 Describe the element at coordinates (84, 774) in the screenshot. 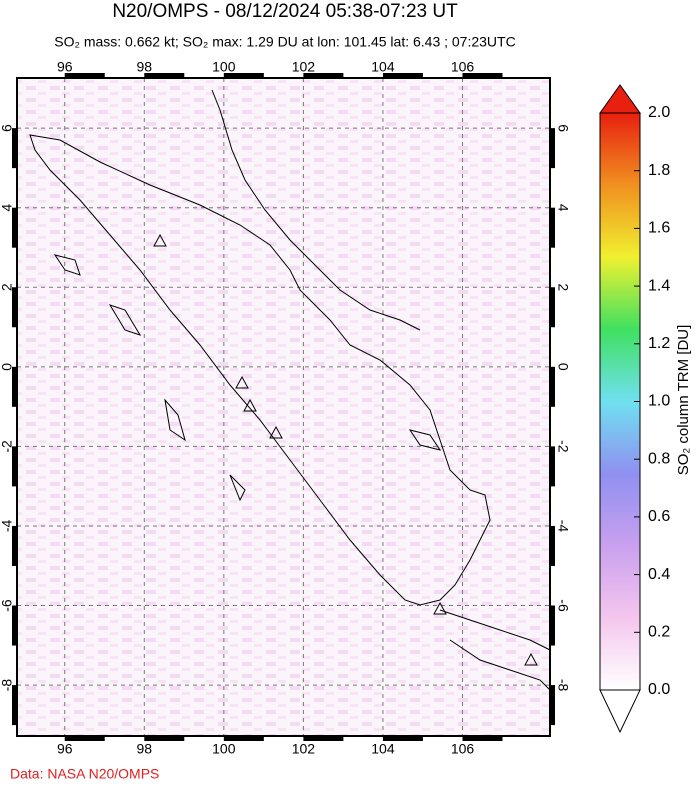

I see `credit: Data: NASA N20/OMPS` at that location.